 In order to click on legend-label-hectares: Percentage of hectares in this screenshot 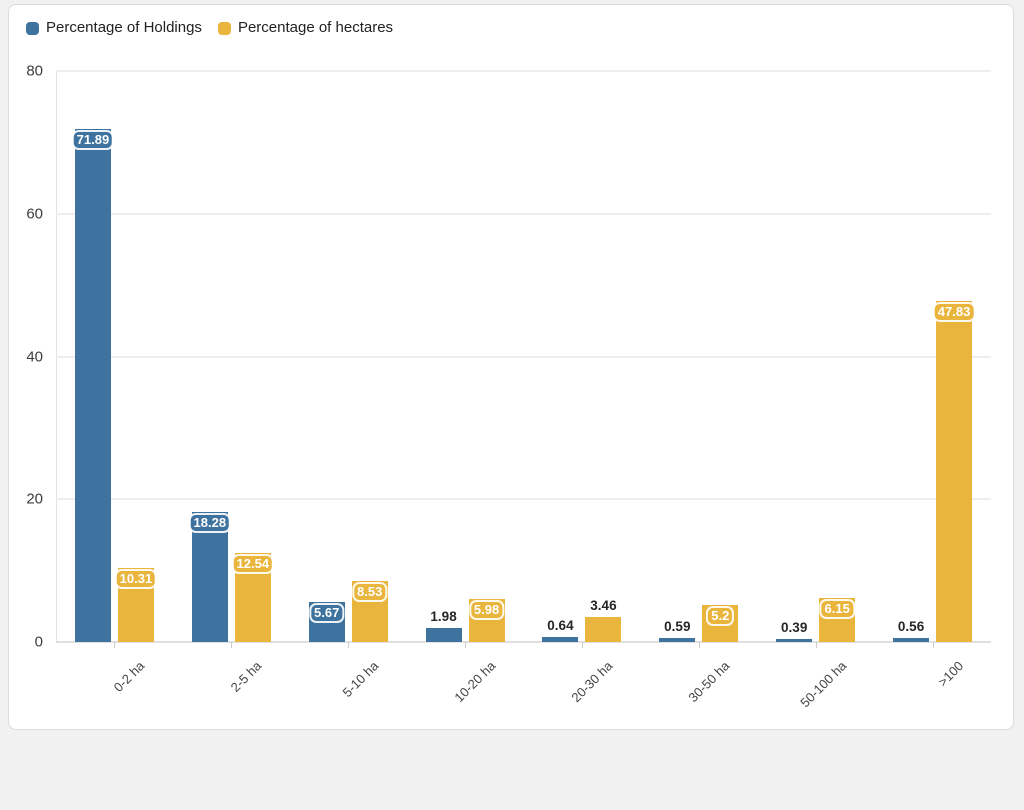, I will do `click(315, 27)`.